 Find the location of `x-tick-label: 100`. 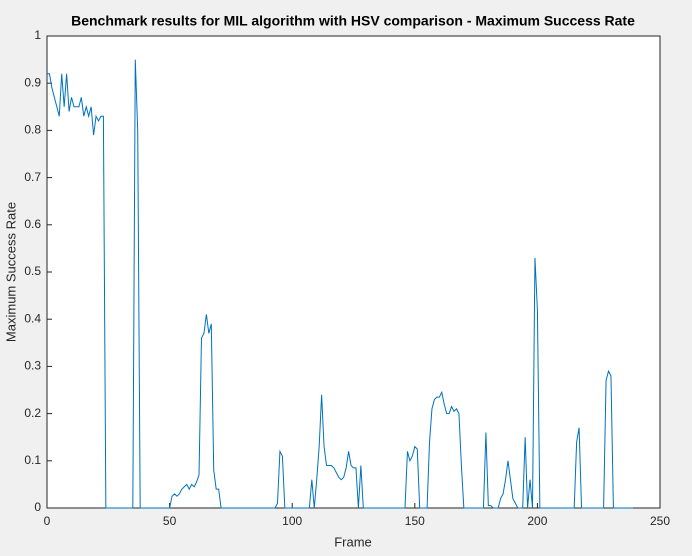

x-tick-label: 100 is located at coordinates (292, 521).